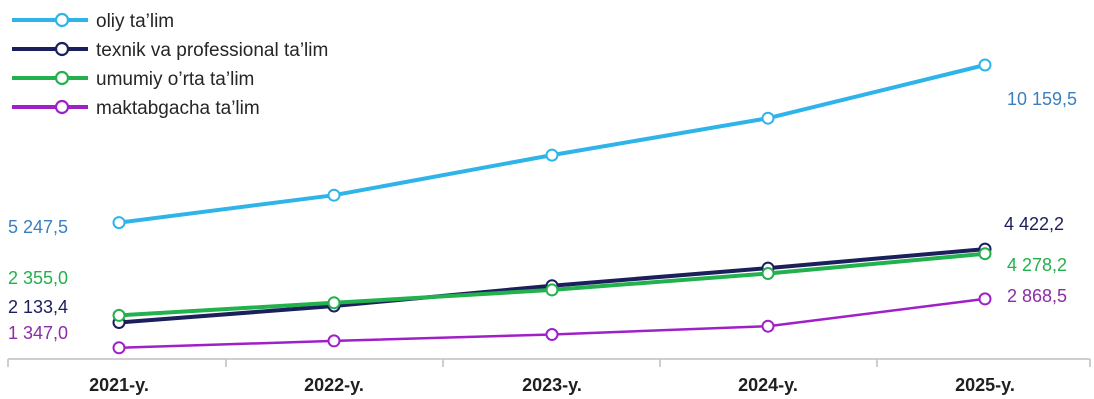  I want to click on x-tick-label: 2023-y., so click(552, 385).